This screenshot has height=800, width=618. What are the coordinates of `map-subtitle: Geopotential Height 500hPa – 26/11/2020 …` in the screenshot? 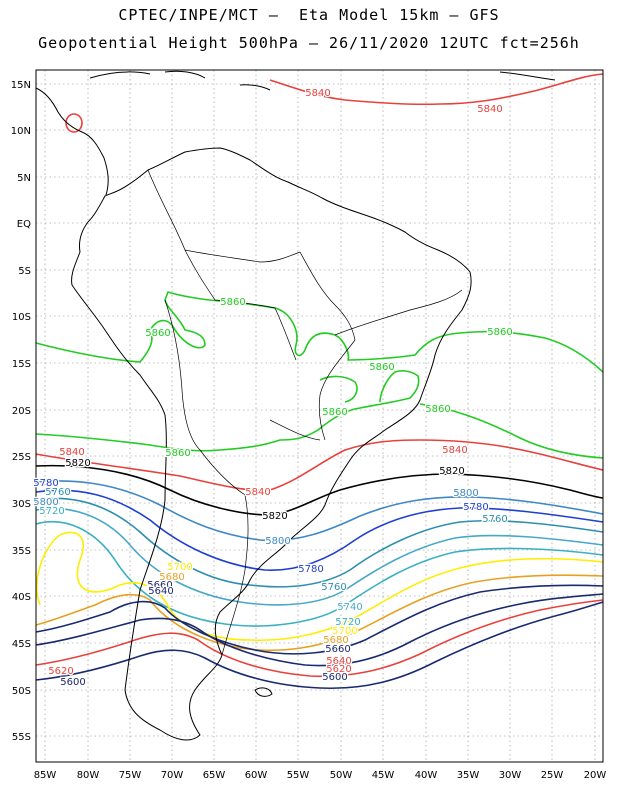 It's located at (309, 43).